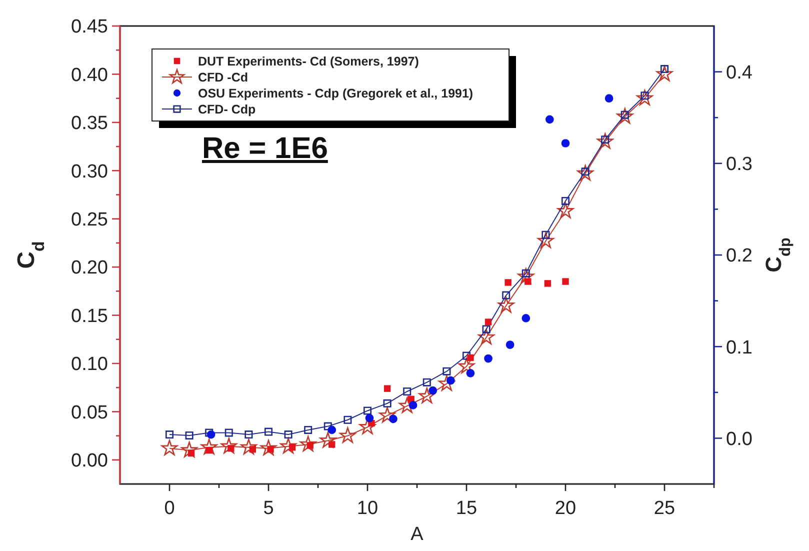  I want to click on y2-tick-label: 0.4, so click(739, 73).